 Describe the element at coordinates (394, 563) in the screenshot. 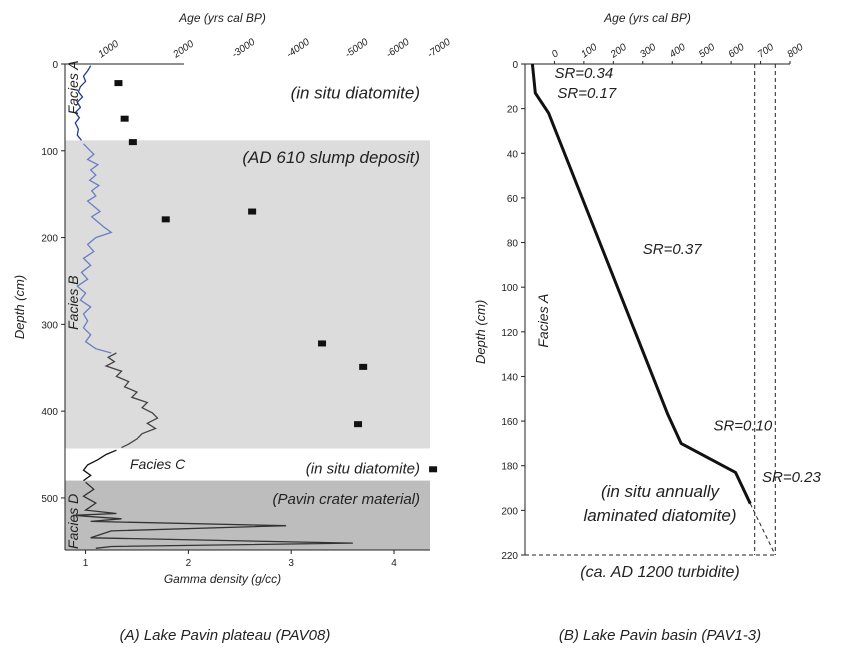

I see `panel-a-x-tick-label: 4` at that location.